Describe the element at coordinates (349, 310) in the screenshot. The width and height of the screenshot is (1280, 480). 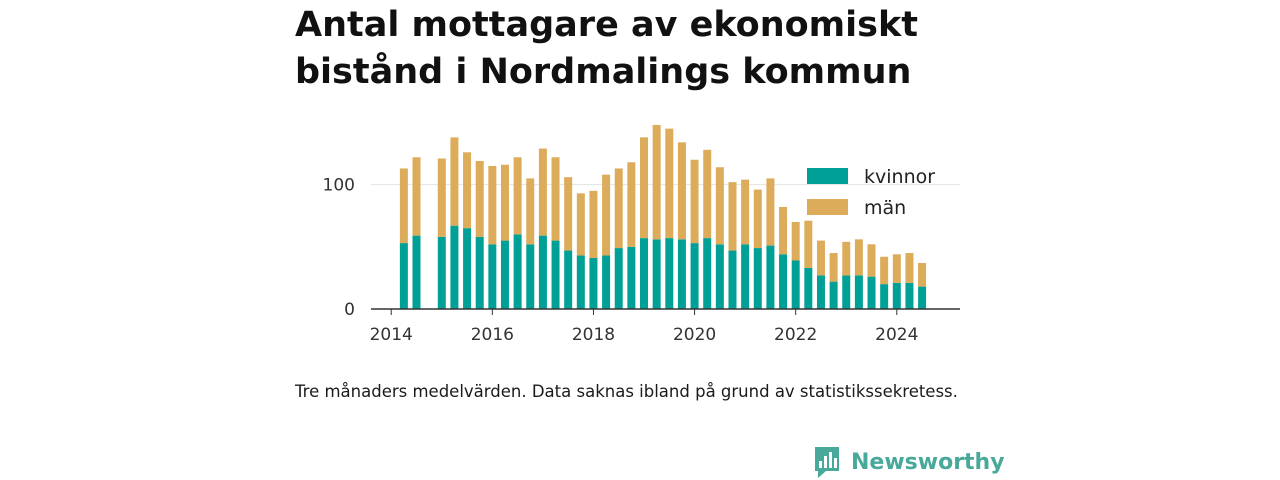
I see `y-tick-label: 0` at that location.